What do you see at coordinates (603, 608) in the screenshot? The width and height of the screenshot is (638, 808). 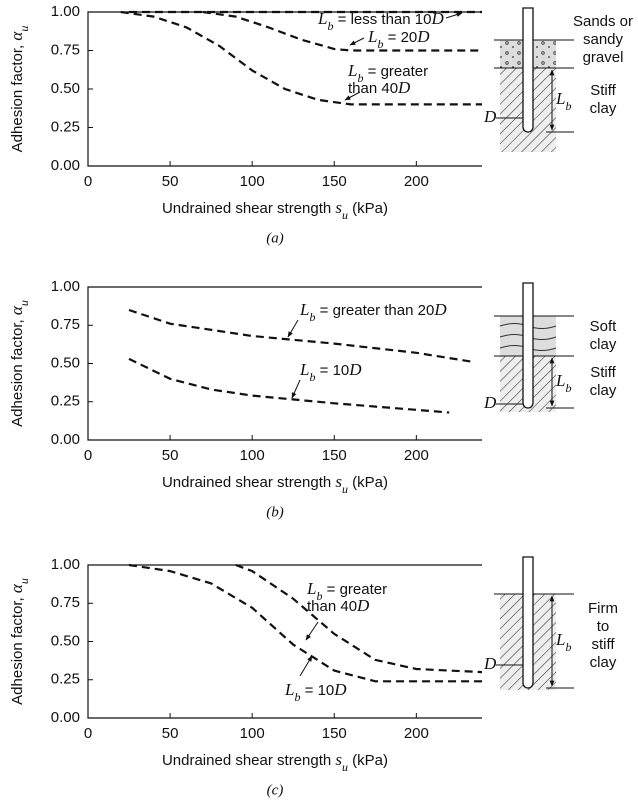 I see `soil-label: Firm` at bounding box center [603, 608].